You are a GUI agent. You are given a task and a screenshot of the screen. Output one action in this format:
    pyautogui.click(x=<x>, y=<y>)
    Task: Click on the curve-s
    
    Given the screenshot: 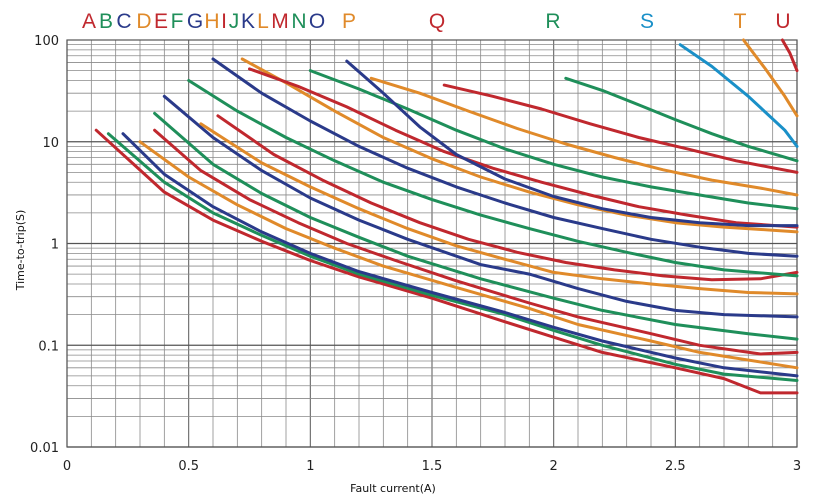 What is the action you would take?
    pyautogui.click(x=738, y=95)
    